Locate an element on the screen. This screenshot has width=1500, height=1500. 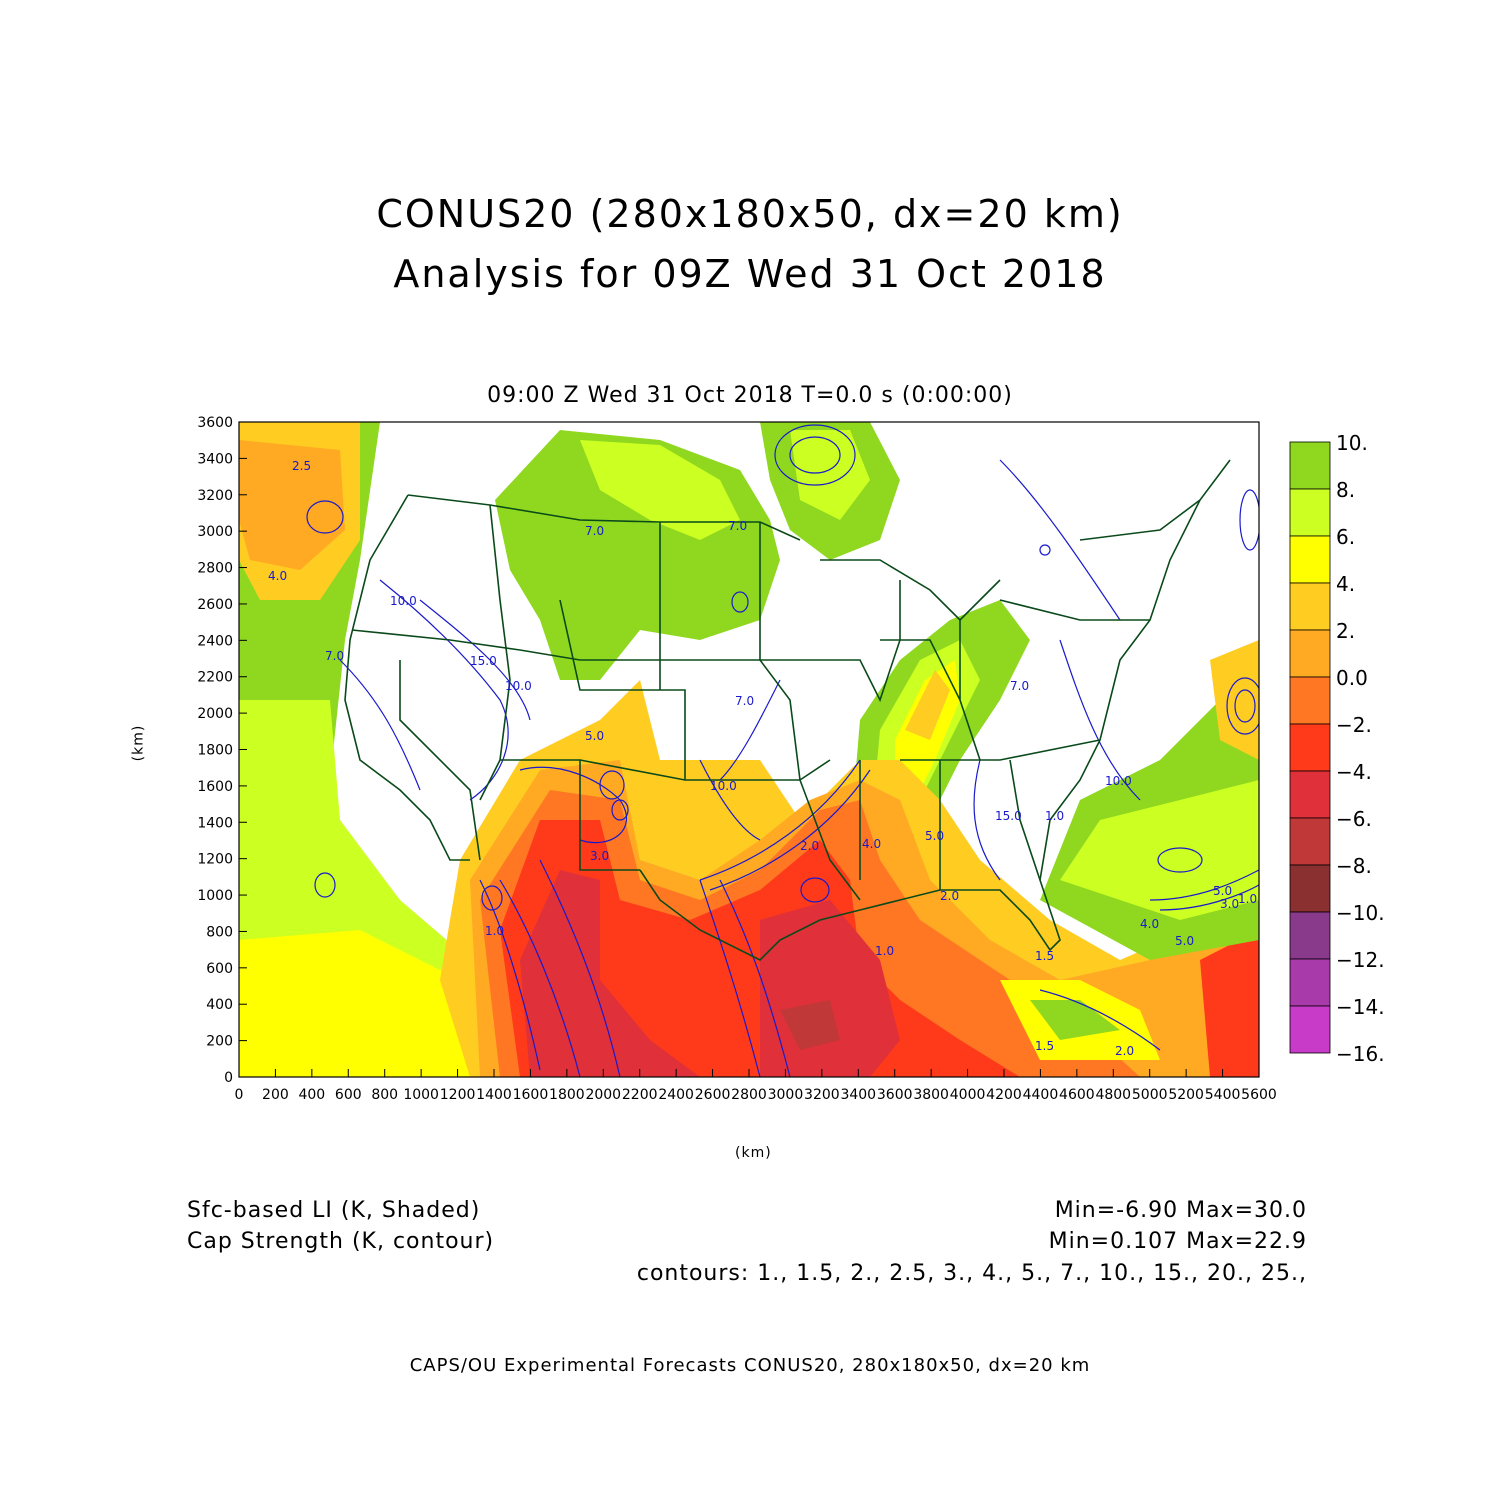
colorbar-label: −2. is located at coordinates (1354, 725).